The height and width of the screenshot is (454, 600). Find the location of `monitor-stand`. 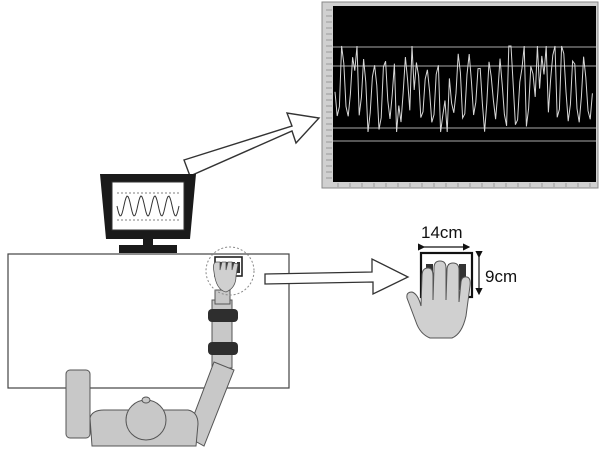

monitor-stand is located at coordinates (148, 249).